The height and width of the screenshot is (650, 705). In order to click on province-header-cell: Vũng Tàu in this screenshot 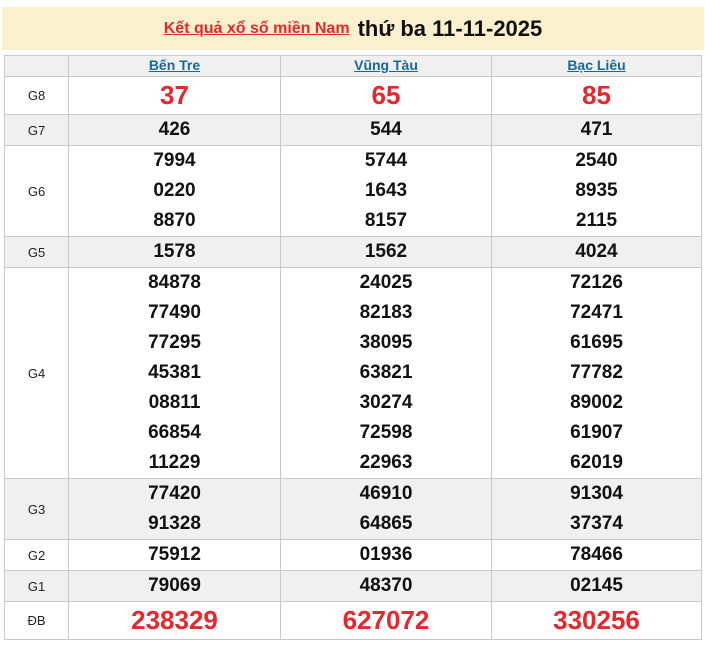, I will do `click(386, 66)`.